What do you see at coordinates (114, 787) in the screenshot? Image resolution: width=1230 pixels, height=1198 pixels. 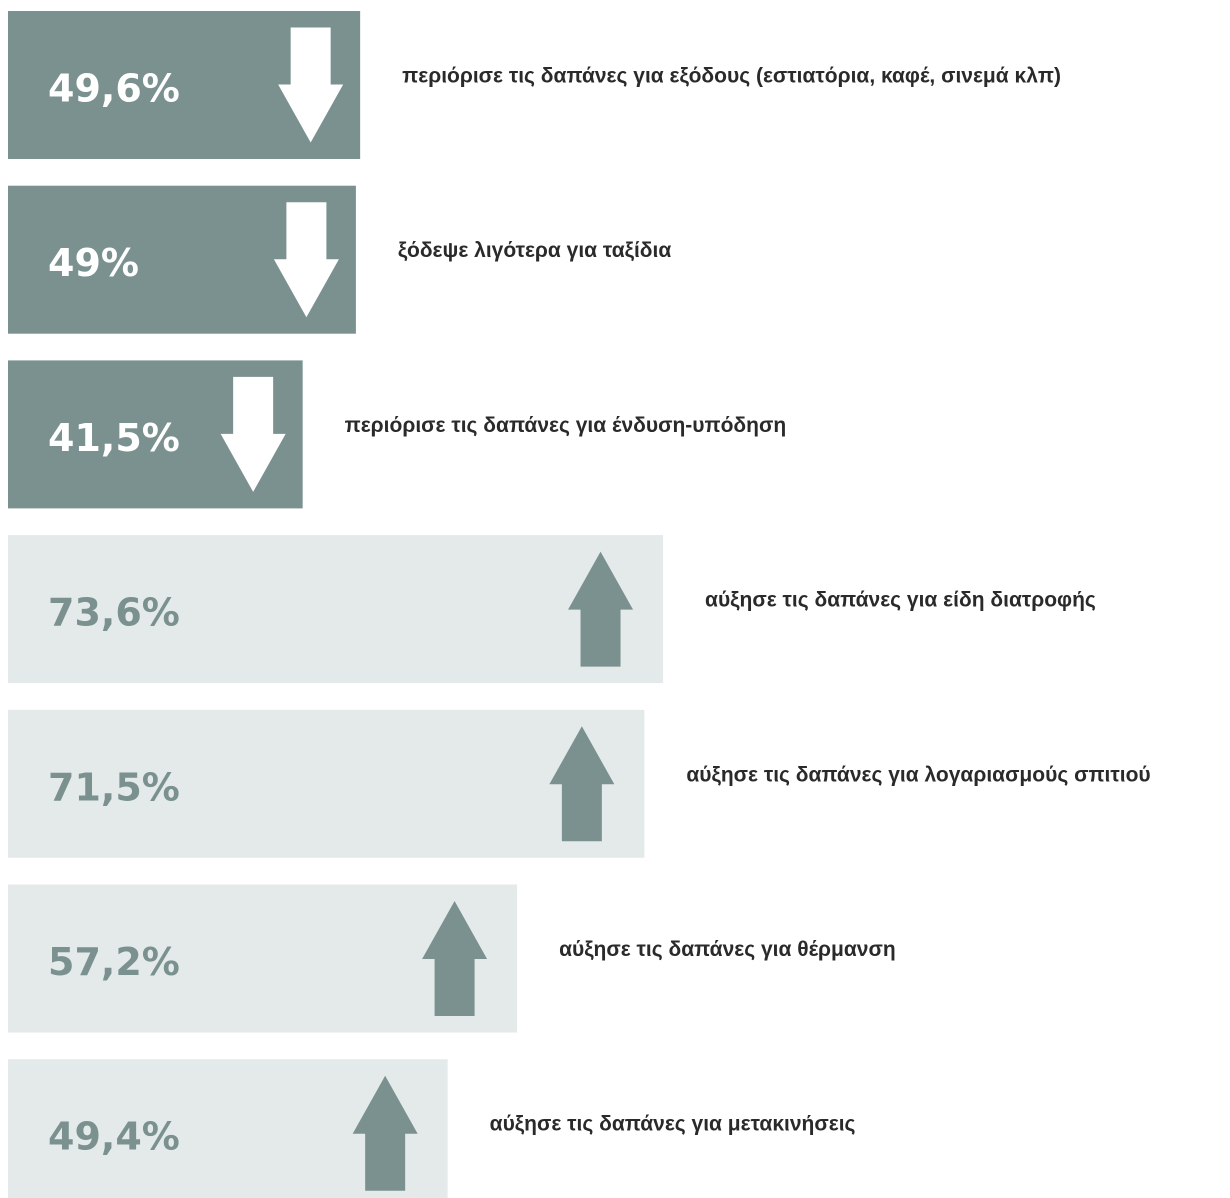 I see `value-label: 71,5%` at bounding box center [114, 787].